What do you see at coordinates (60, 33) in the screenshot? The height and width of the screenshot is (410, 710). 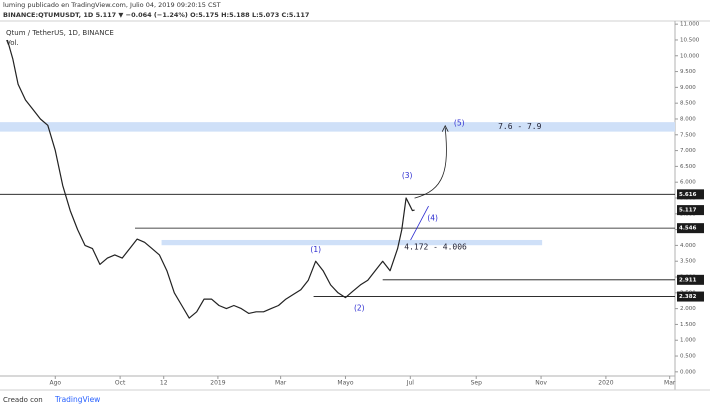 I see `symbol: Qtum / TetherUS, 1D, BINANCE` at bounding box center [60, 33].